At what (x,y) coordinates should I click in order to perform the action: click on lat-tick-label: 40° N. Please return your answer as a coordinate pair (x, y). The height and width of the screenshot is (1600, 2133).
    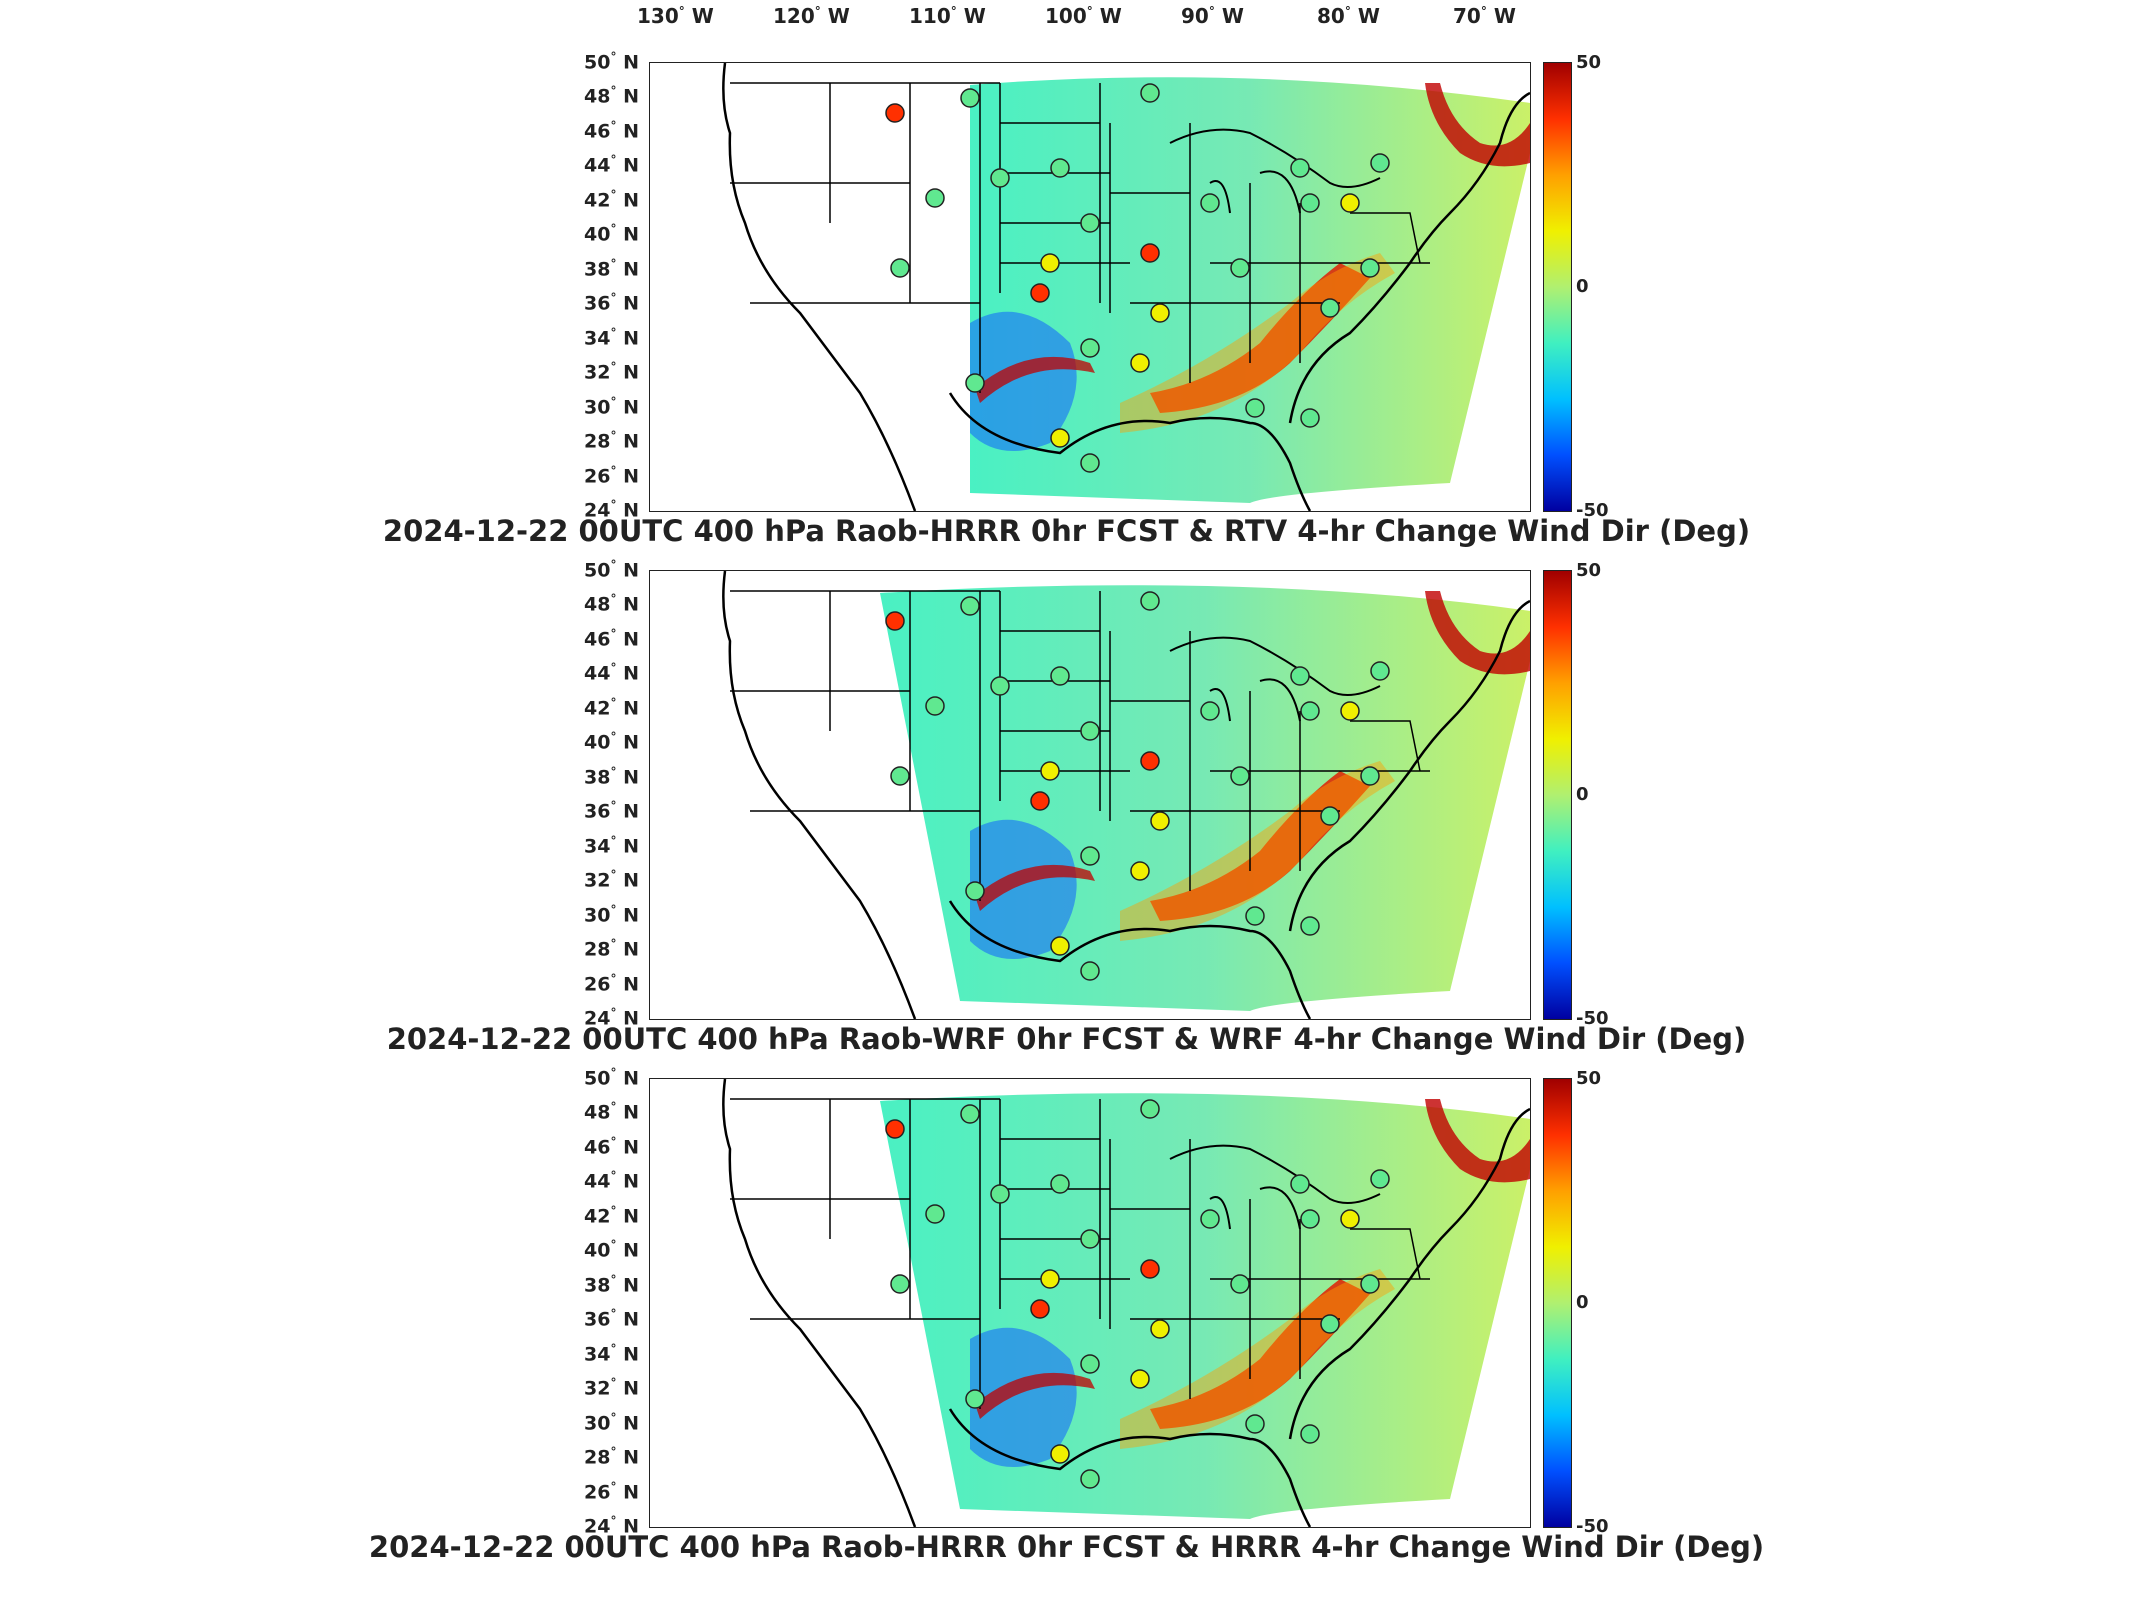
    Looking at the image, I should click on (611, 234).